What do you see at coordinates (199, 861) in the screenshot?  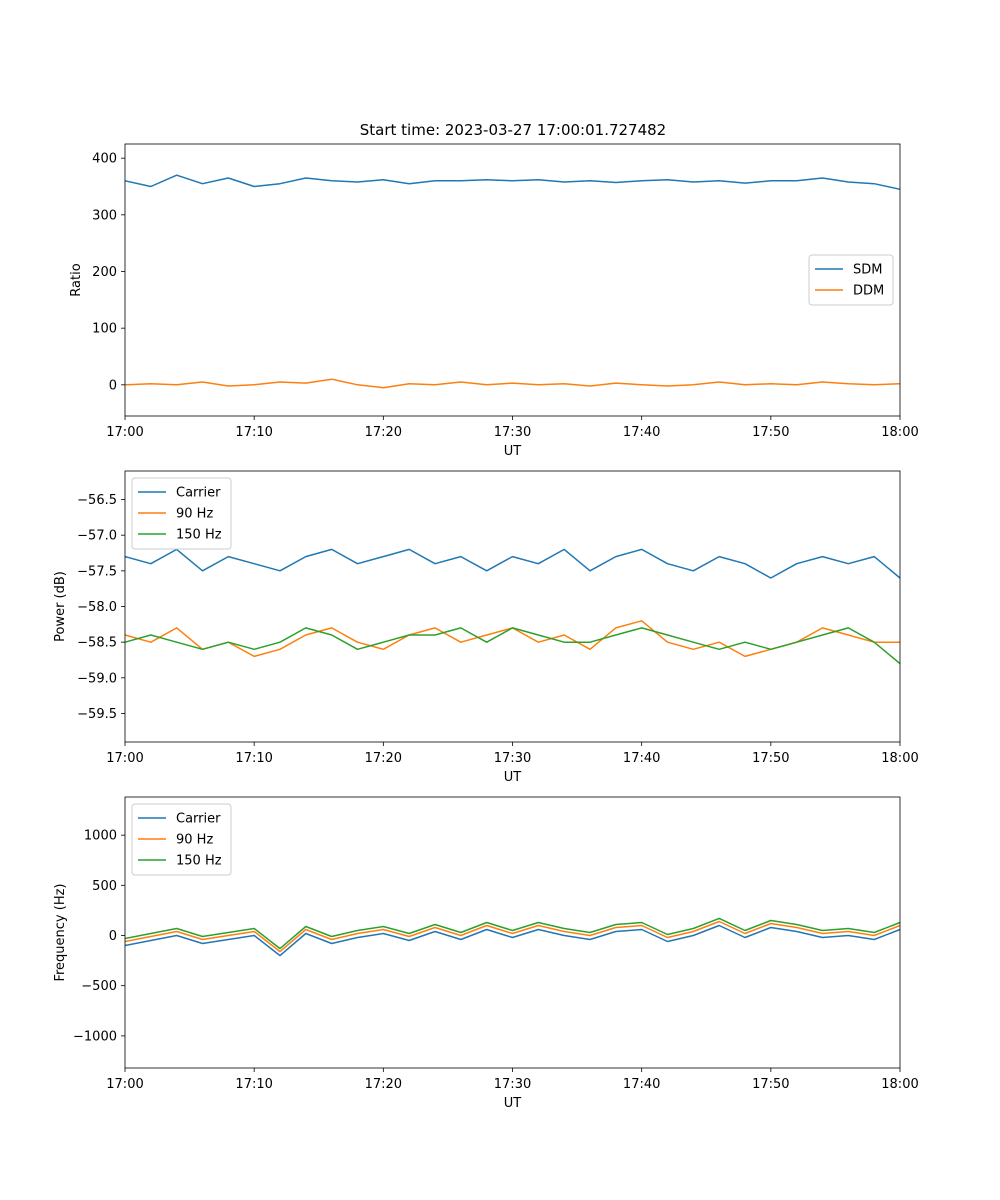 I see `frequency-legend-label: 150 Hz` at bounding box center [199, 861].